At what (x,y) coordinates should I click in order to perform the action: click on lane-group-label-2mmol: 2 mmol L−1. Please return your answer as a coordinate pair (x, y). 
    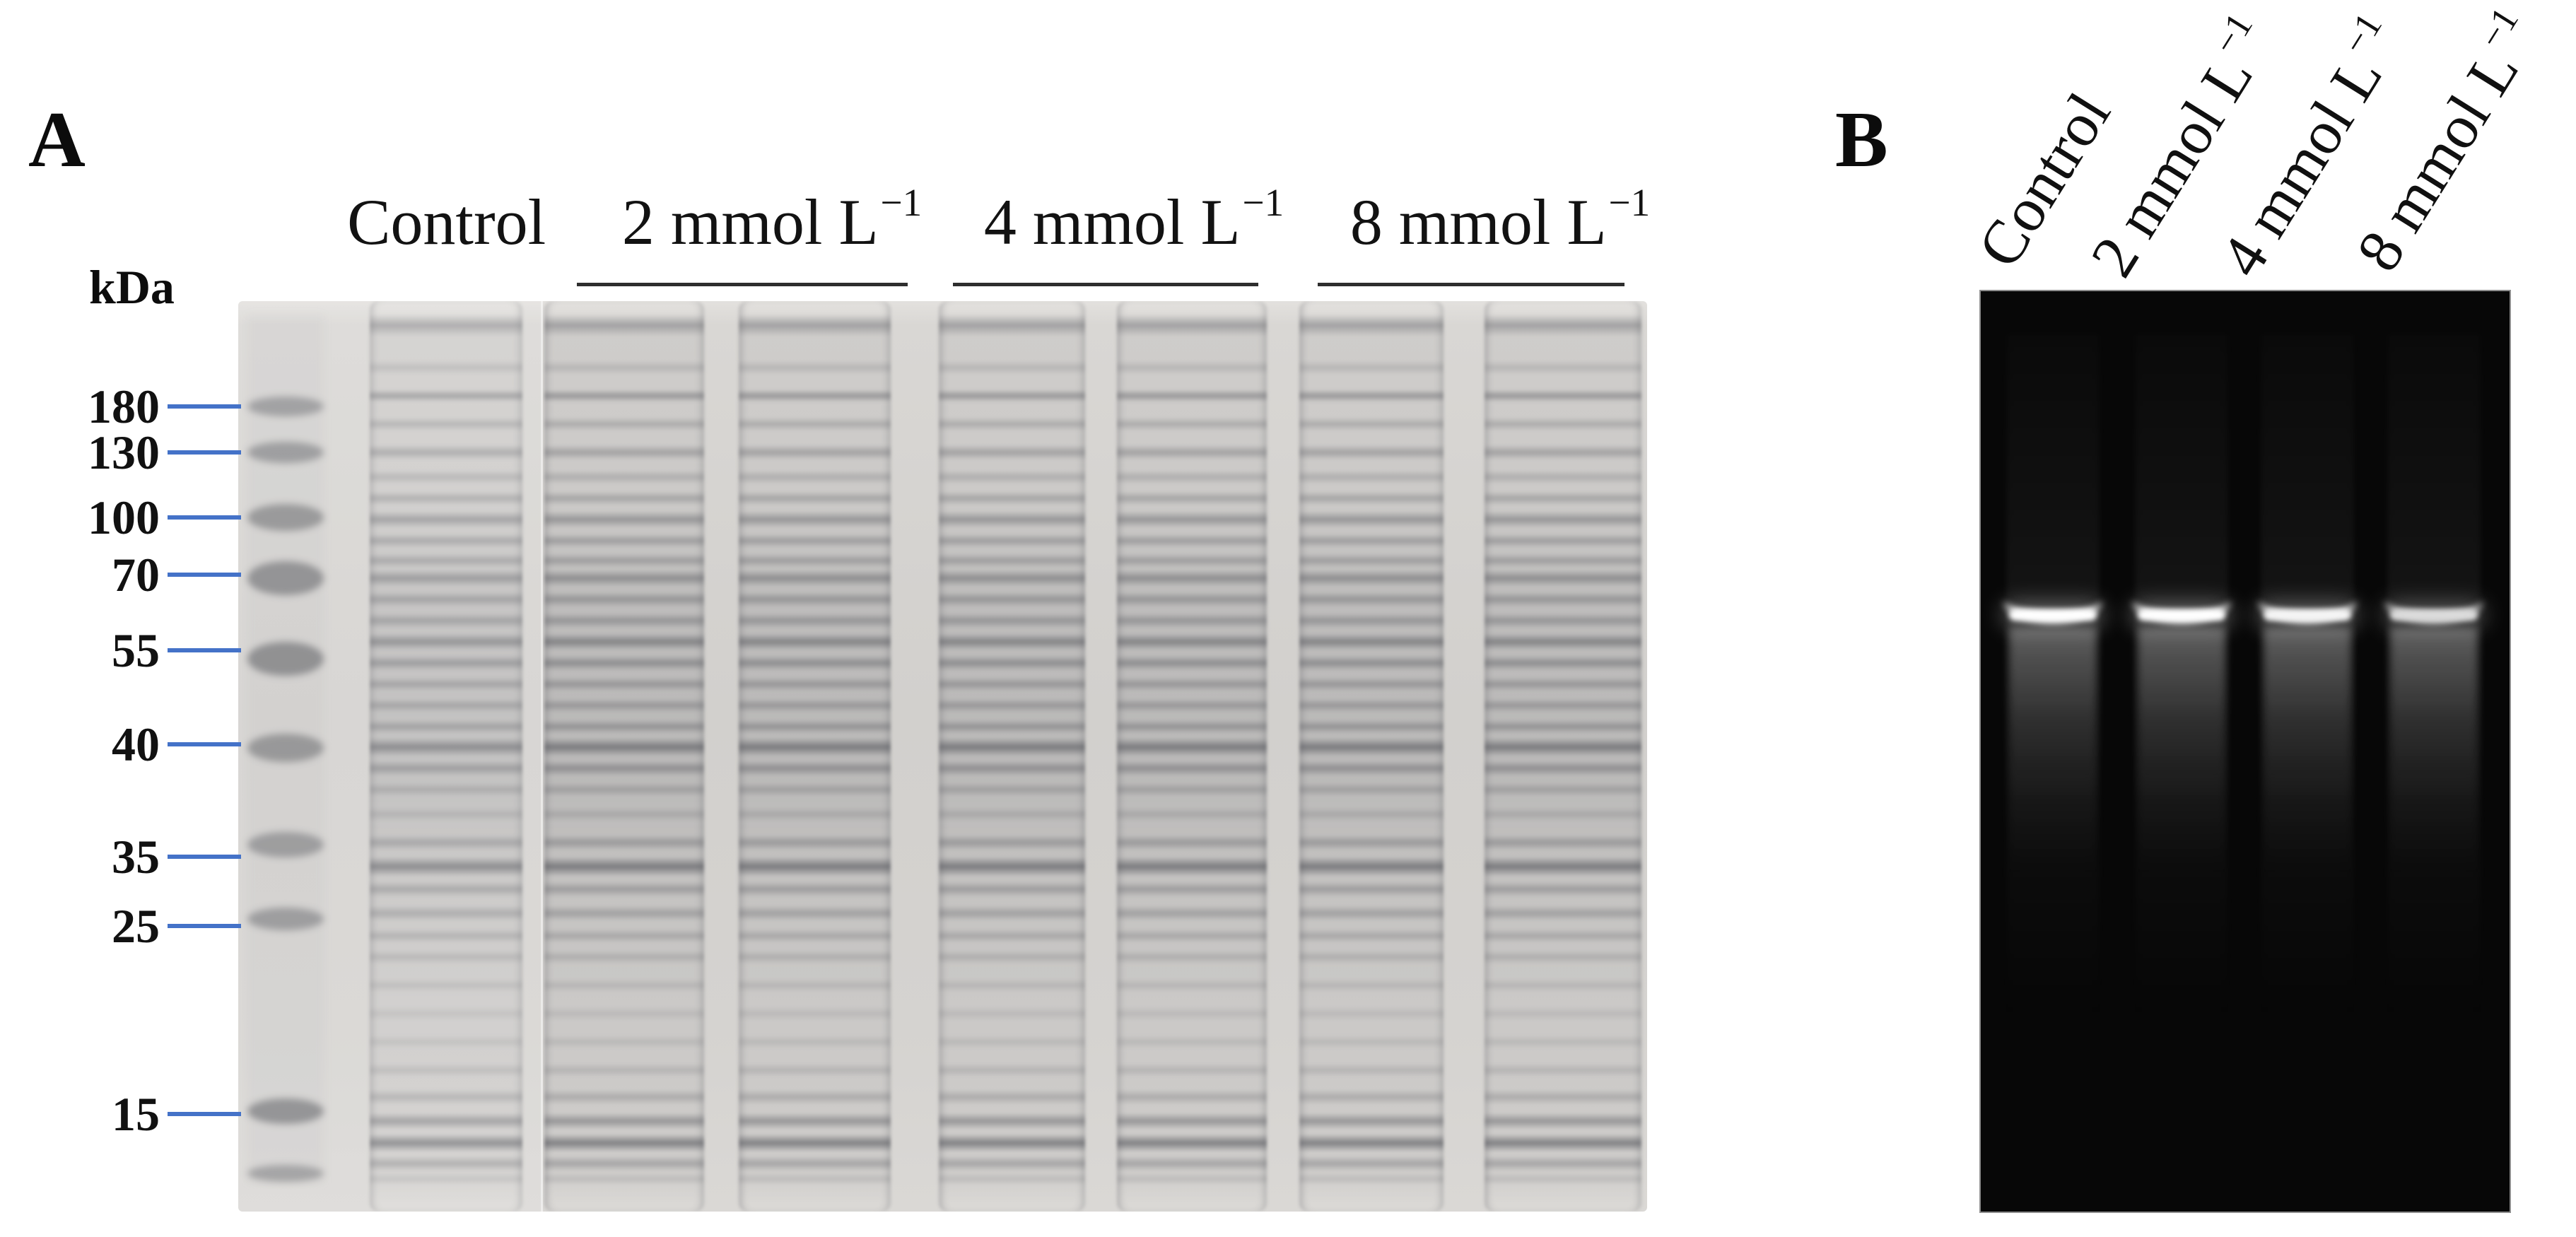
    Looking at the image, I should click on (772, 224).